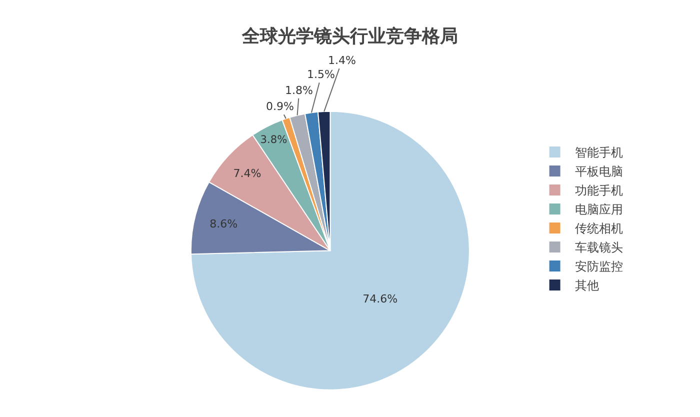 The image size is (700, 417). What do you see at coordinates (380, 299) in the screenshot?
I see `data-label: 74.6%` at bounding box center [380, 299].